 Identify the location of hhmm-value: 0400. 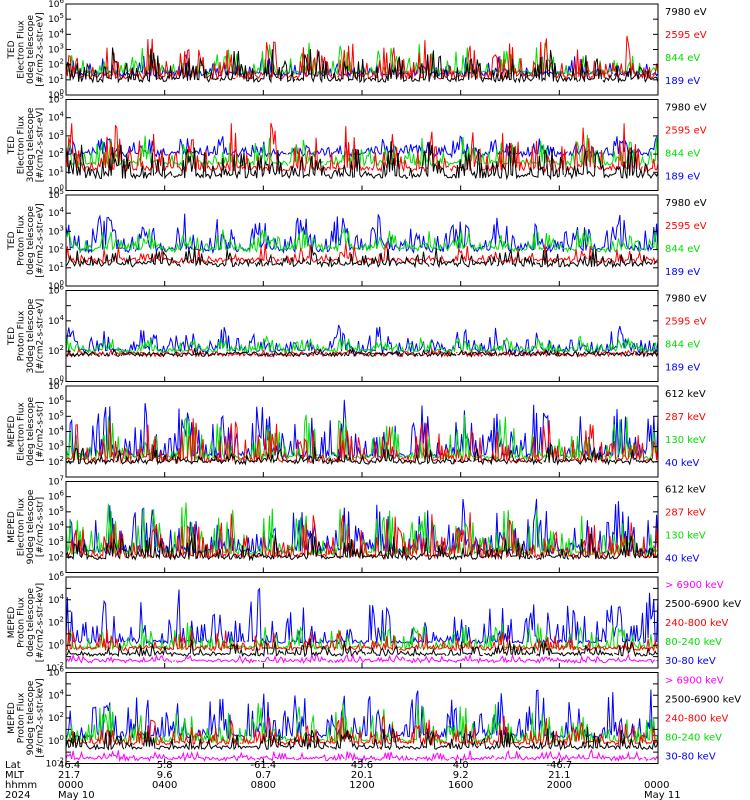
(164, 785).